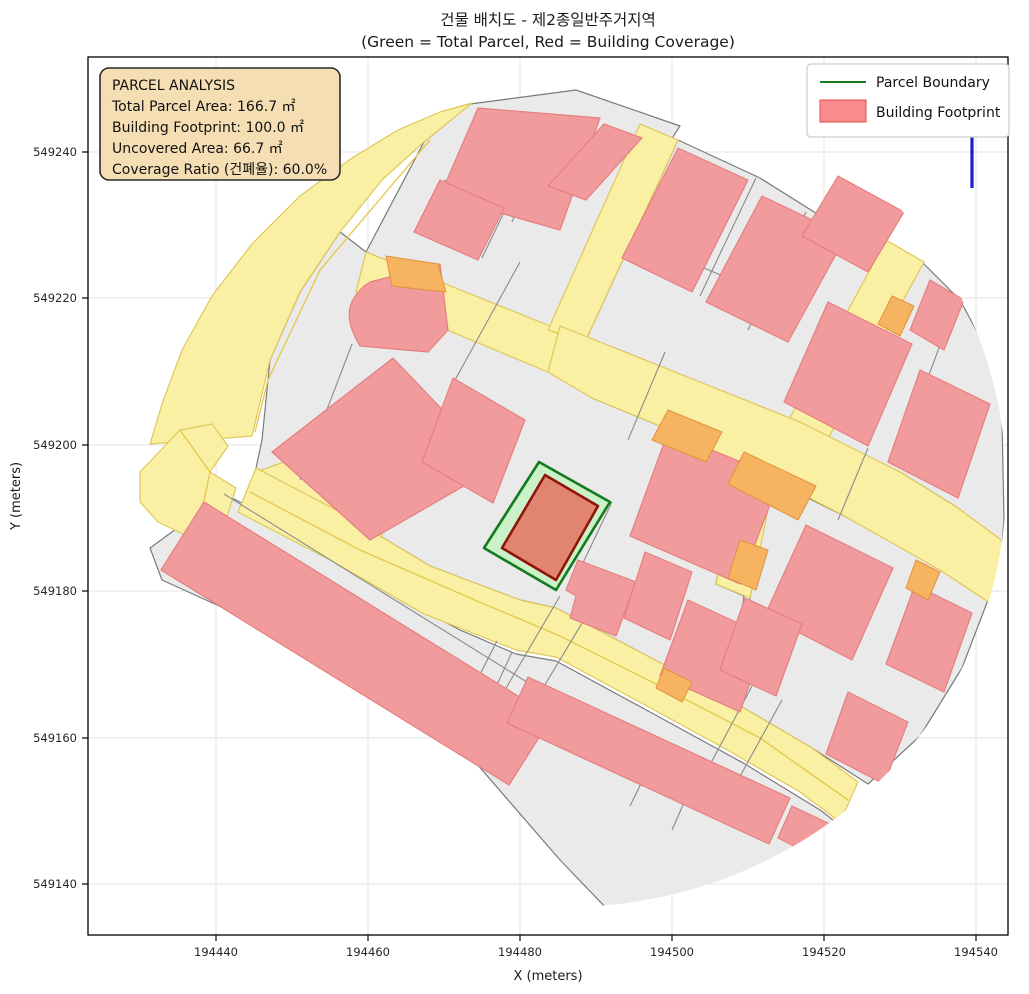 This screenshot has height=994, width=1029. Describe the element at coordinates (55, 445) in the screenshot. I see `y-tick: 549200` at that location.